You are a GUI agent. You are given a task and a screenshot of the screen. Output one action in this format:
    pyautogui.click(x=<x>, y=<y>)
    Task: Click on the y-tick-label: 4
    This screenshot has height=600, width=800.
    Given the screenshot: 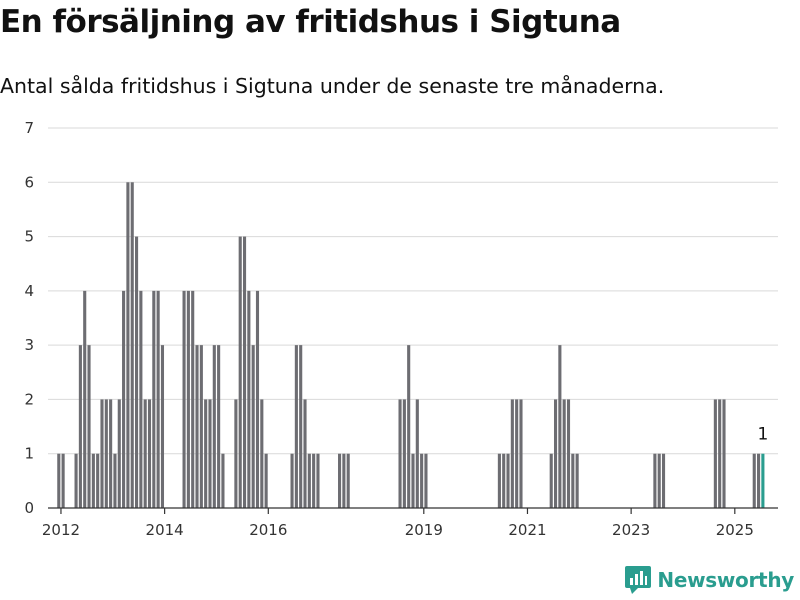 What is the action you would take?
    pyautogui.click(x=29, y=291)
    